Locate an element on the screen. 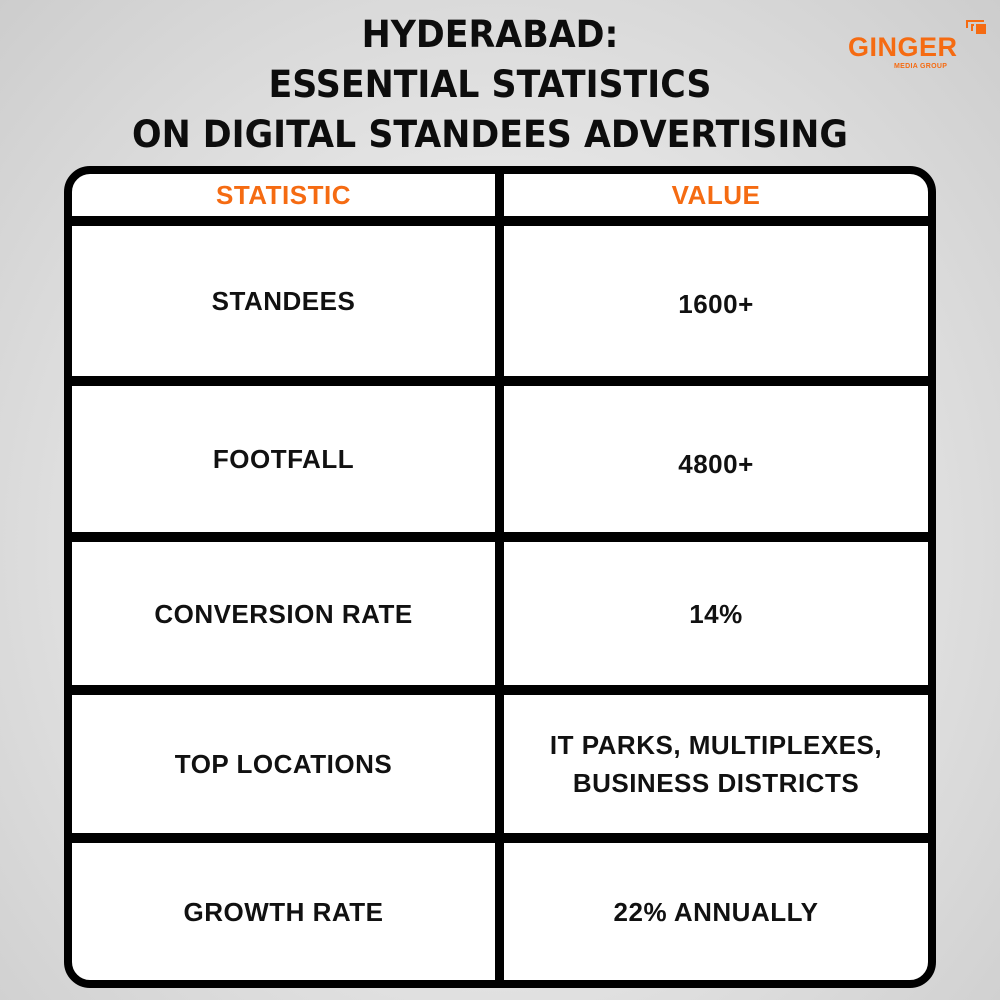  title-line-2: ESSENTIAL STATISTICS is located at coordinates (490, 84).